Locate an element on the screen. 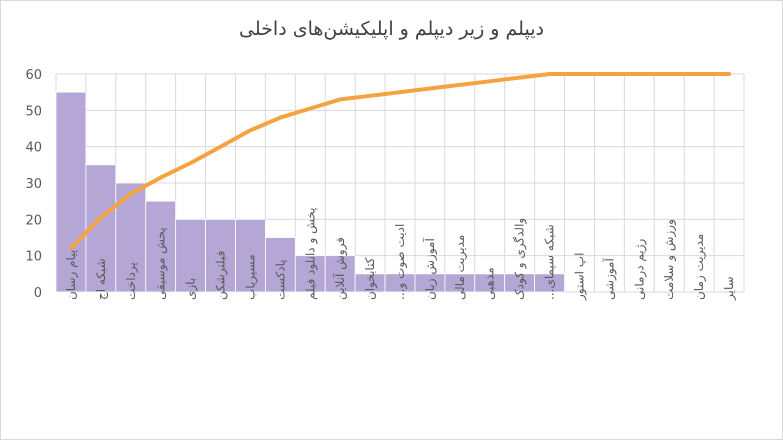 This screenshot has height=440, width=783. y-tick-label: 10 is located at coordinates (33, 257).